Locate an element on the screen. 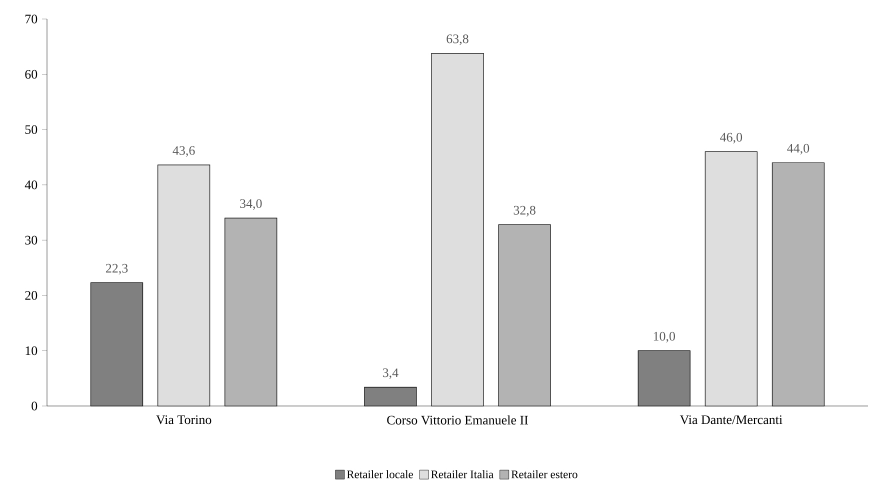 The image size is (869, 493). x-tick-label: Via Dante/Mercanti is located at coordinates (731, 419).